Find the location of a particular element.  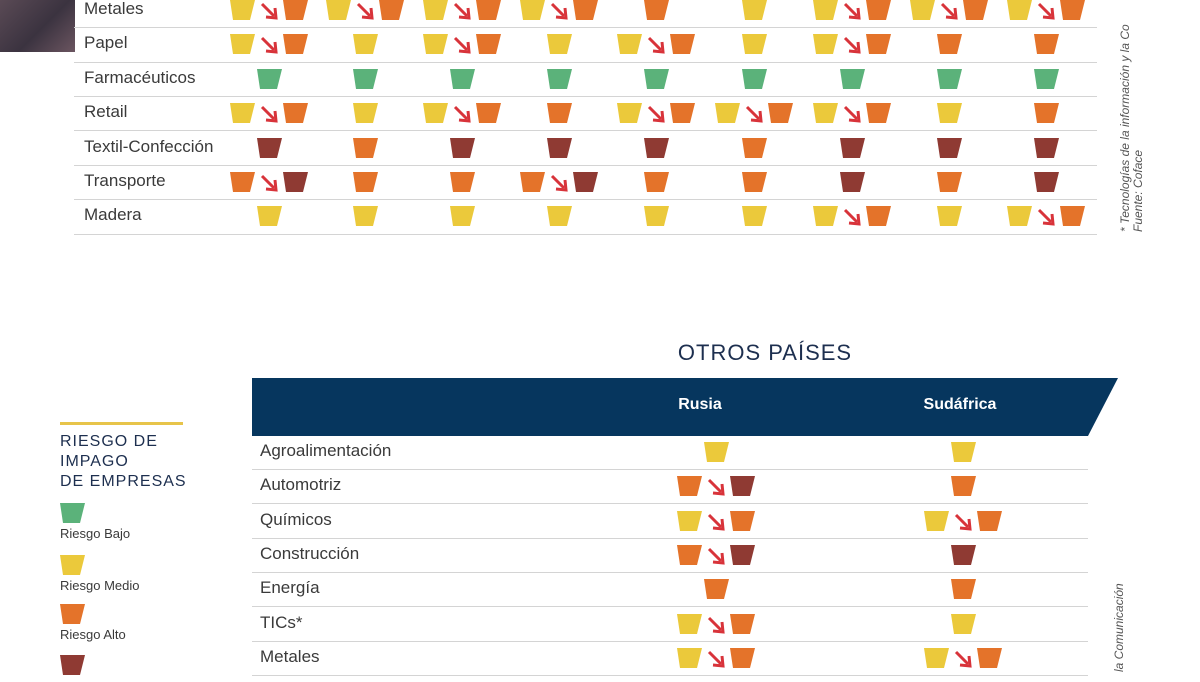

row-label: Transporte is located at coordinates (125, 180).